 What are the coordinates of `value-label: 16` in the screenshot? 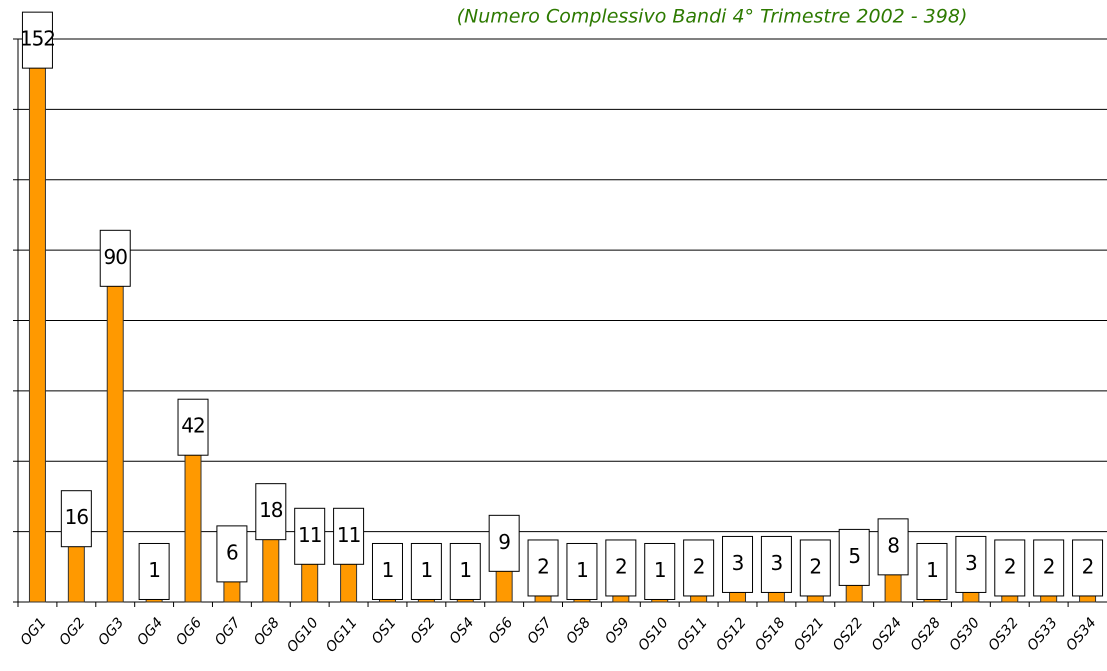 It's located at (77, 517).